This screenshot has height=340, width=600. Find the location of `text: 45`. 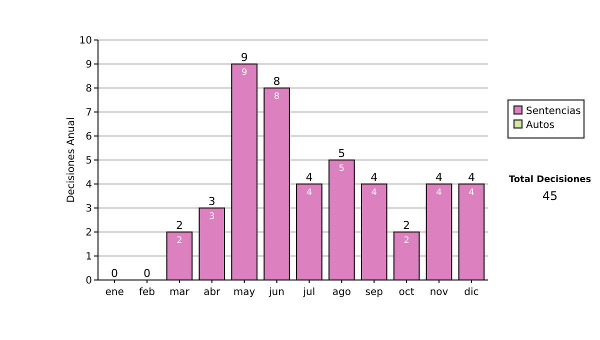

text: 45 is located at coordinates (550, 196).